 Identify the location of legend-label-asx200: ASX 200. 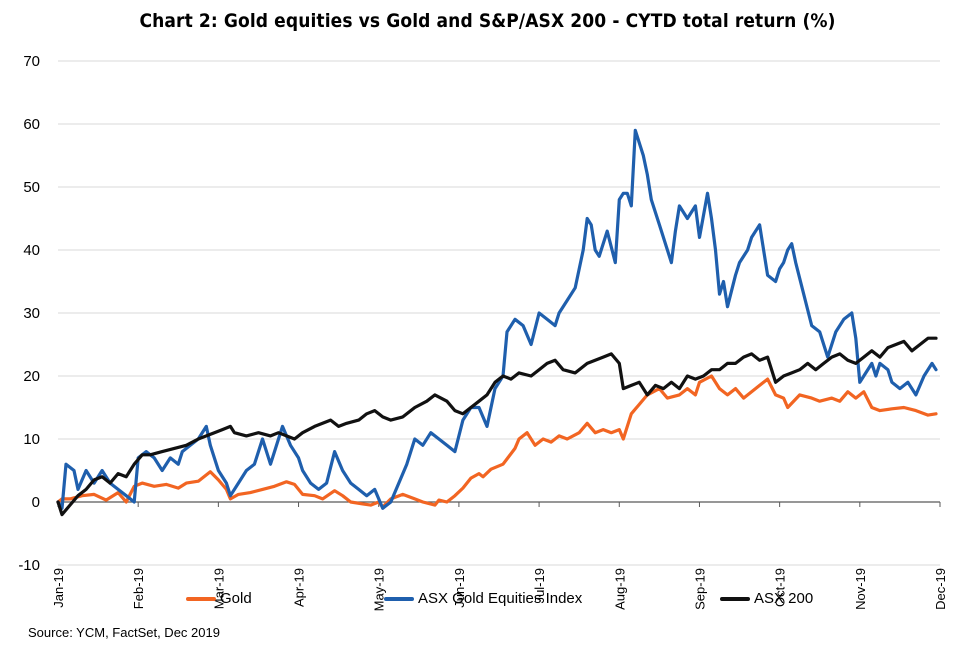
(784, 598).